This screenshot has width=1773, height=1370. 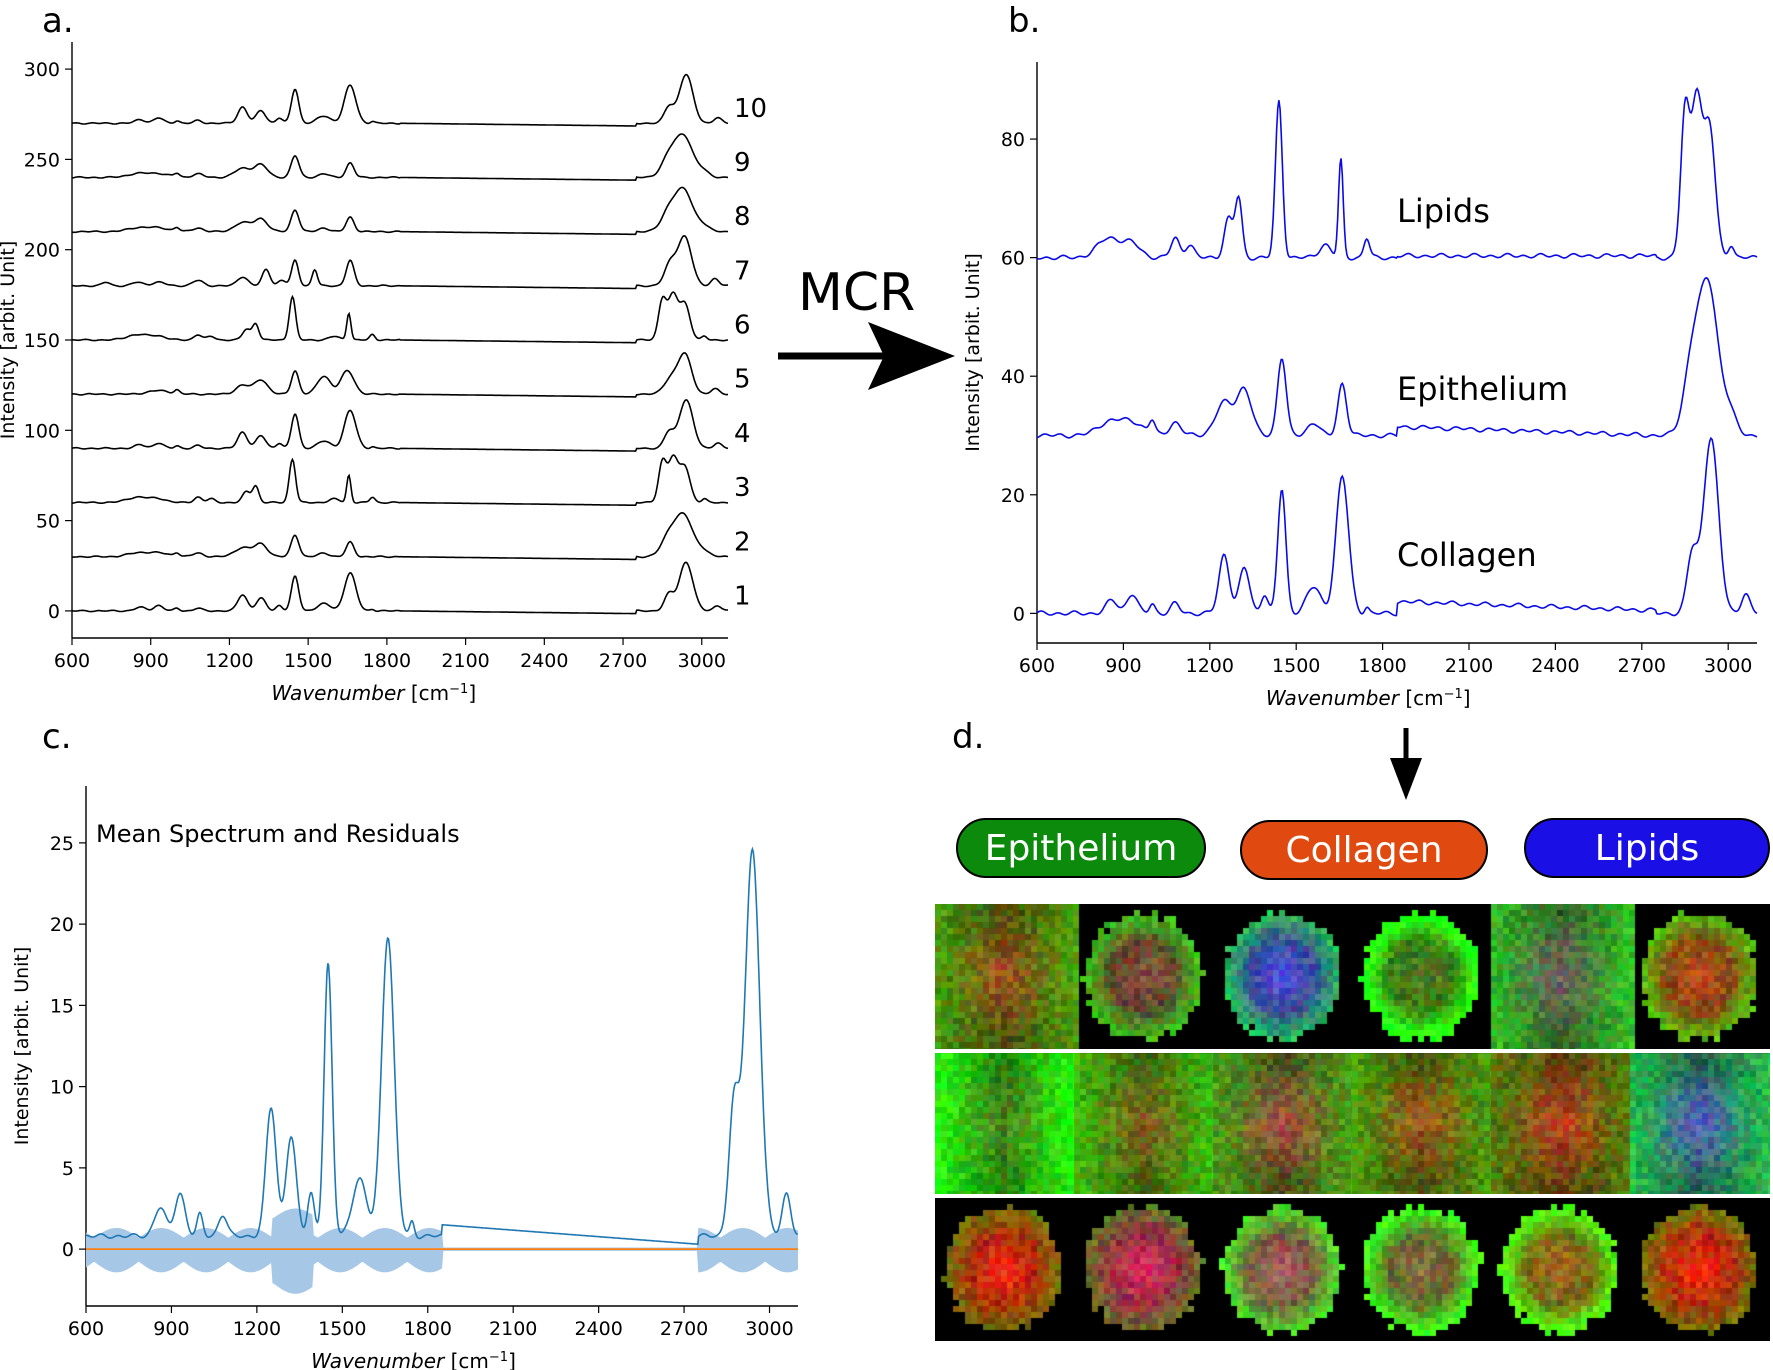 I want to click on chart-b-y-tick-label: 20, so click(x=1013, y=496).